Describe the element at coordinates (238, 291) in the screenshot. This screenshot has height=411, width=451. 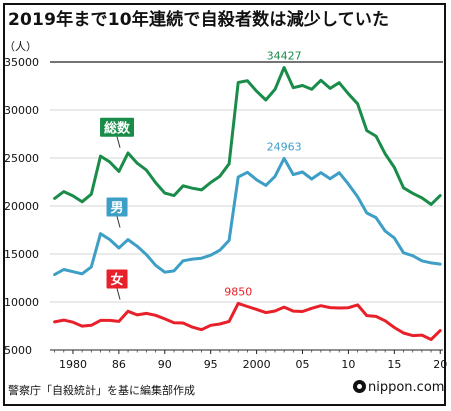
I see `data-label: 9850` at that location.